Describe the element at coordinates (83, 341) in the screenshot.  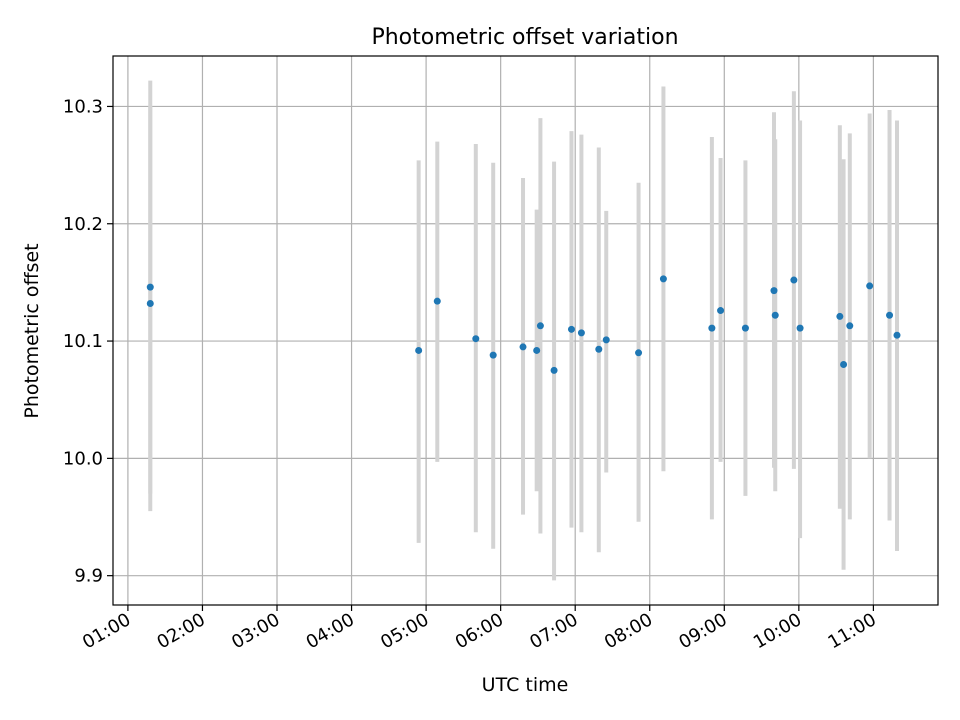
I see `y-tick-label: 10.1` at that location.